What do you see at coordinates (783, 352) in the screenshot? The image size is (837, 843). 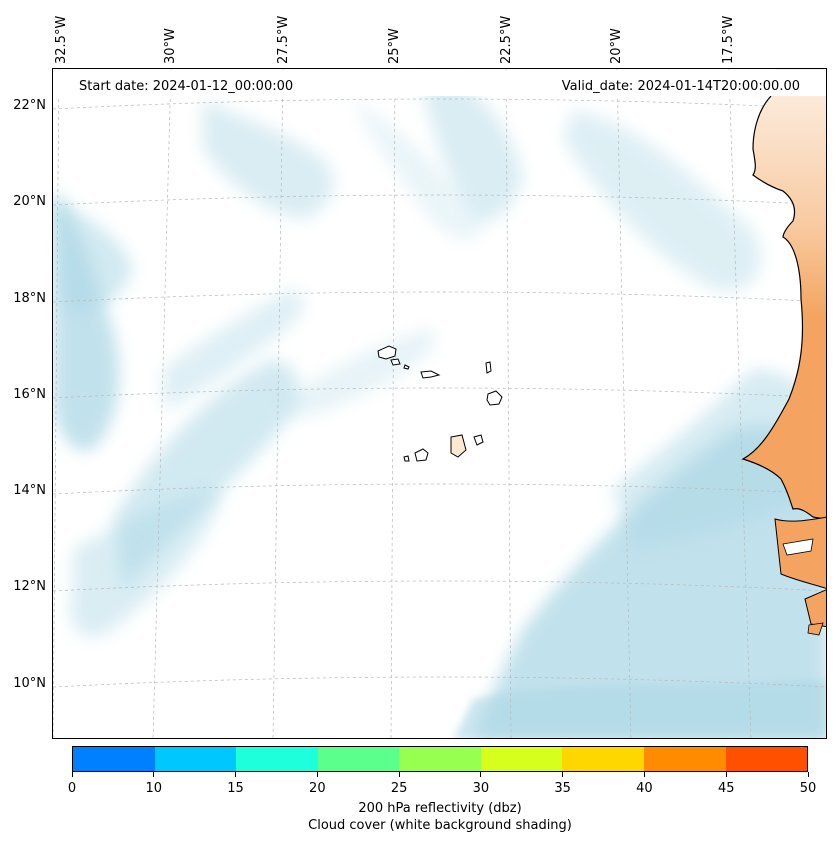 I see `african-coastline` at bounding box center [783, 352].